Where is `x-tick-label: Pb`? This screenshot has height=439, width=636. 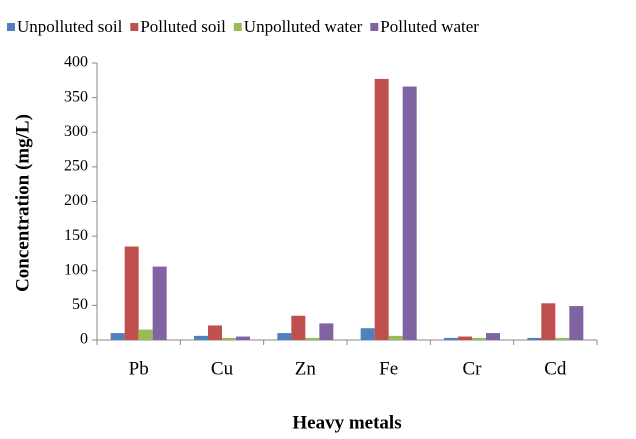 x-tick-label: Pb is located at coordinates (139, 368).